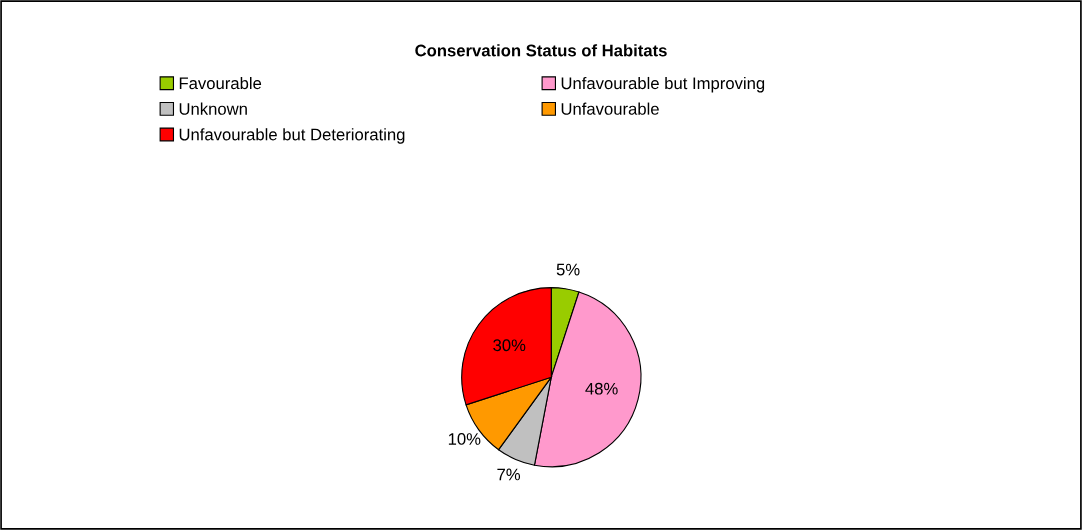 Image resolution: width=1082 pixels, height=530 pixels. What do you see at coordinates (220, 83) in the screenshot?
I see `legend-label: Favourable` at bounding box center [220, 83].